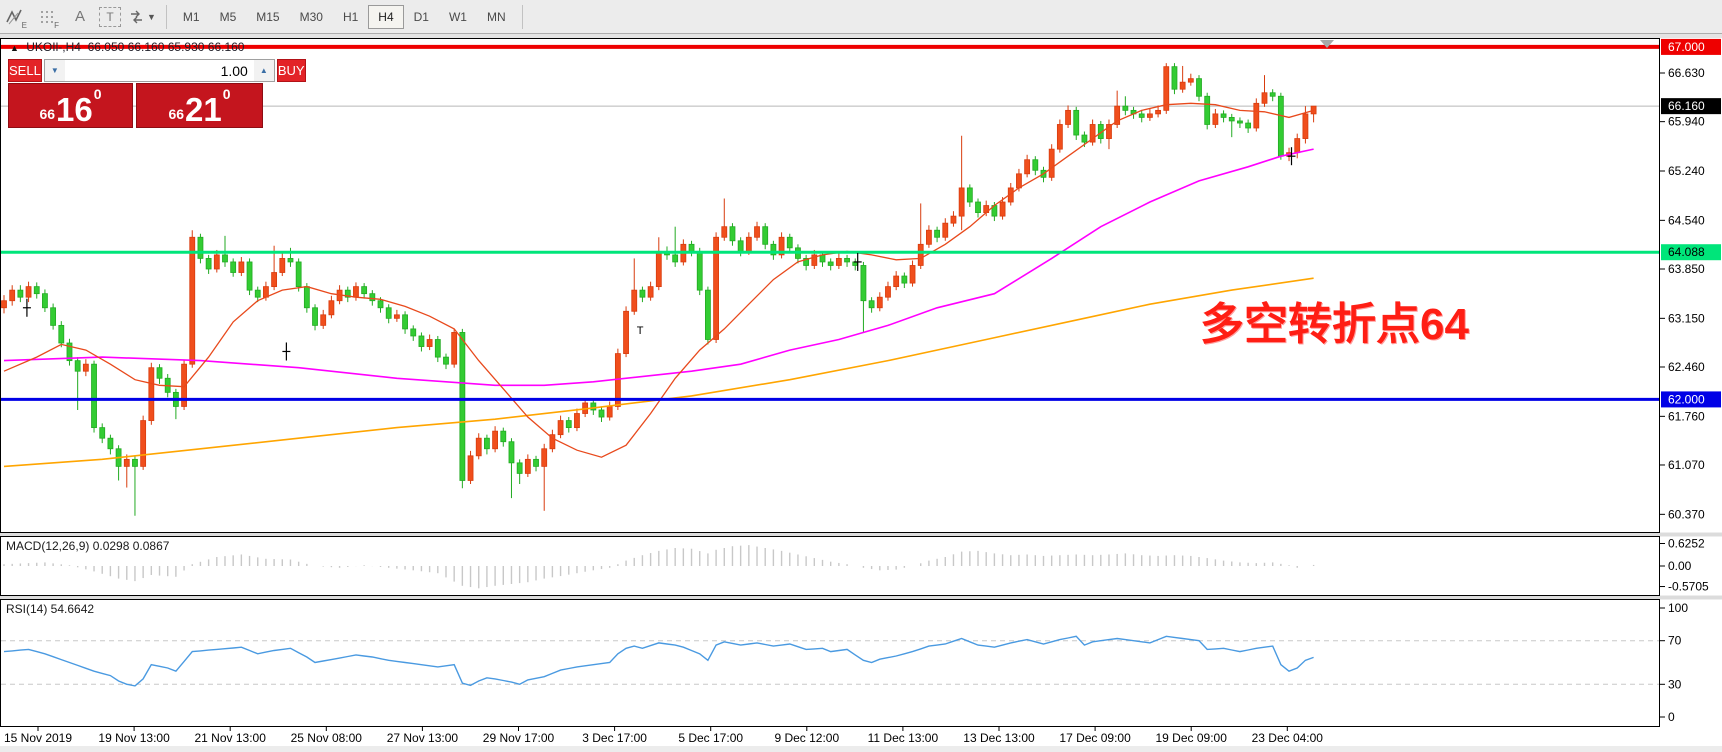 The width and height of the screenshot is (1722, 752). Describe the element at coordinates (1686, 318) in the screenshot. I see `svg-text: 63.150` at that location.